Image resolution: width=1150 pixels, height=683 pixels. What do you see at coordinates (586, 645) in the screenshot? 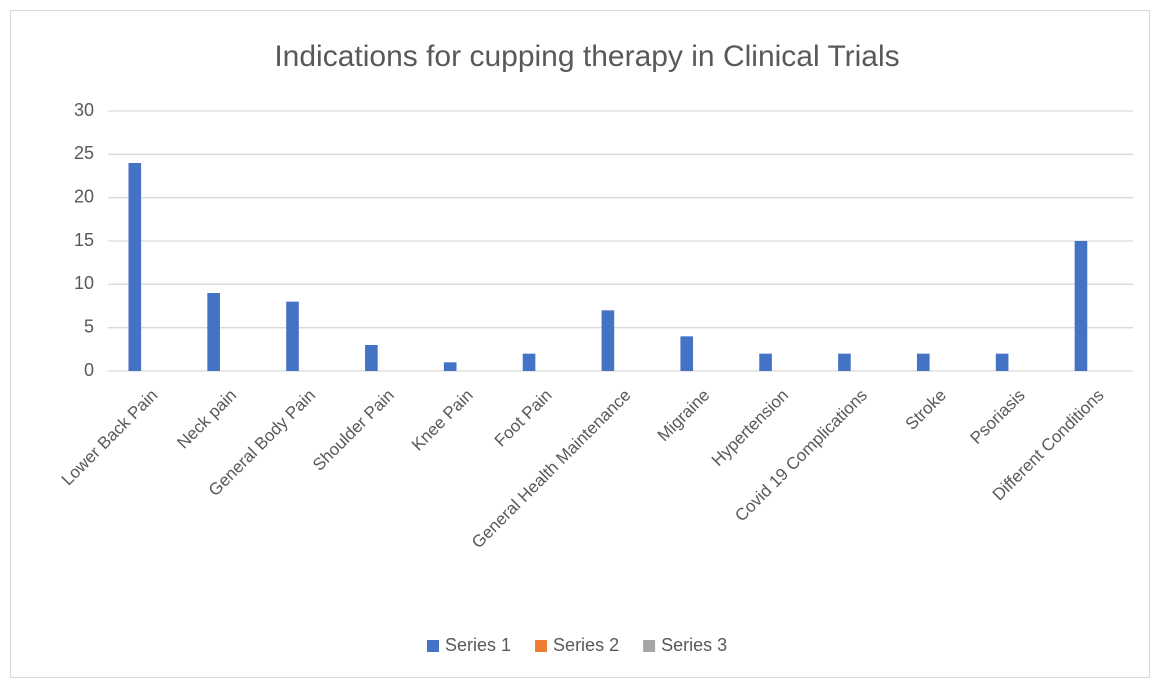
I see `legend-label: Series 2` at bounding box center [586, 645].